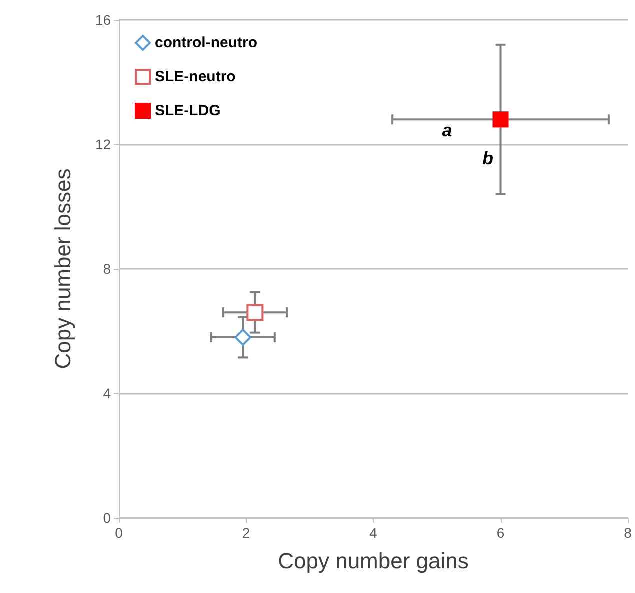 The image size is (635, 593). I want to click on annotation: a, so click(447, 130).